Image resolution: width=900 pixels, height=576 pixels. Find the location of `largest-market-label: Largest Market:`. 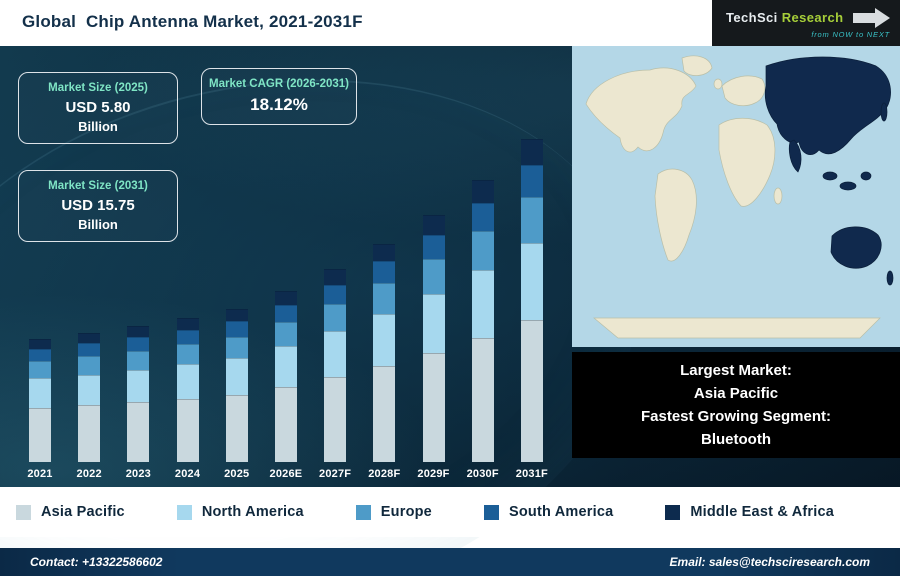

largest-market-label: Largest Market: is located at coordinates (736, 370).